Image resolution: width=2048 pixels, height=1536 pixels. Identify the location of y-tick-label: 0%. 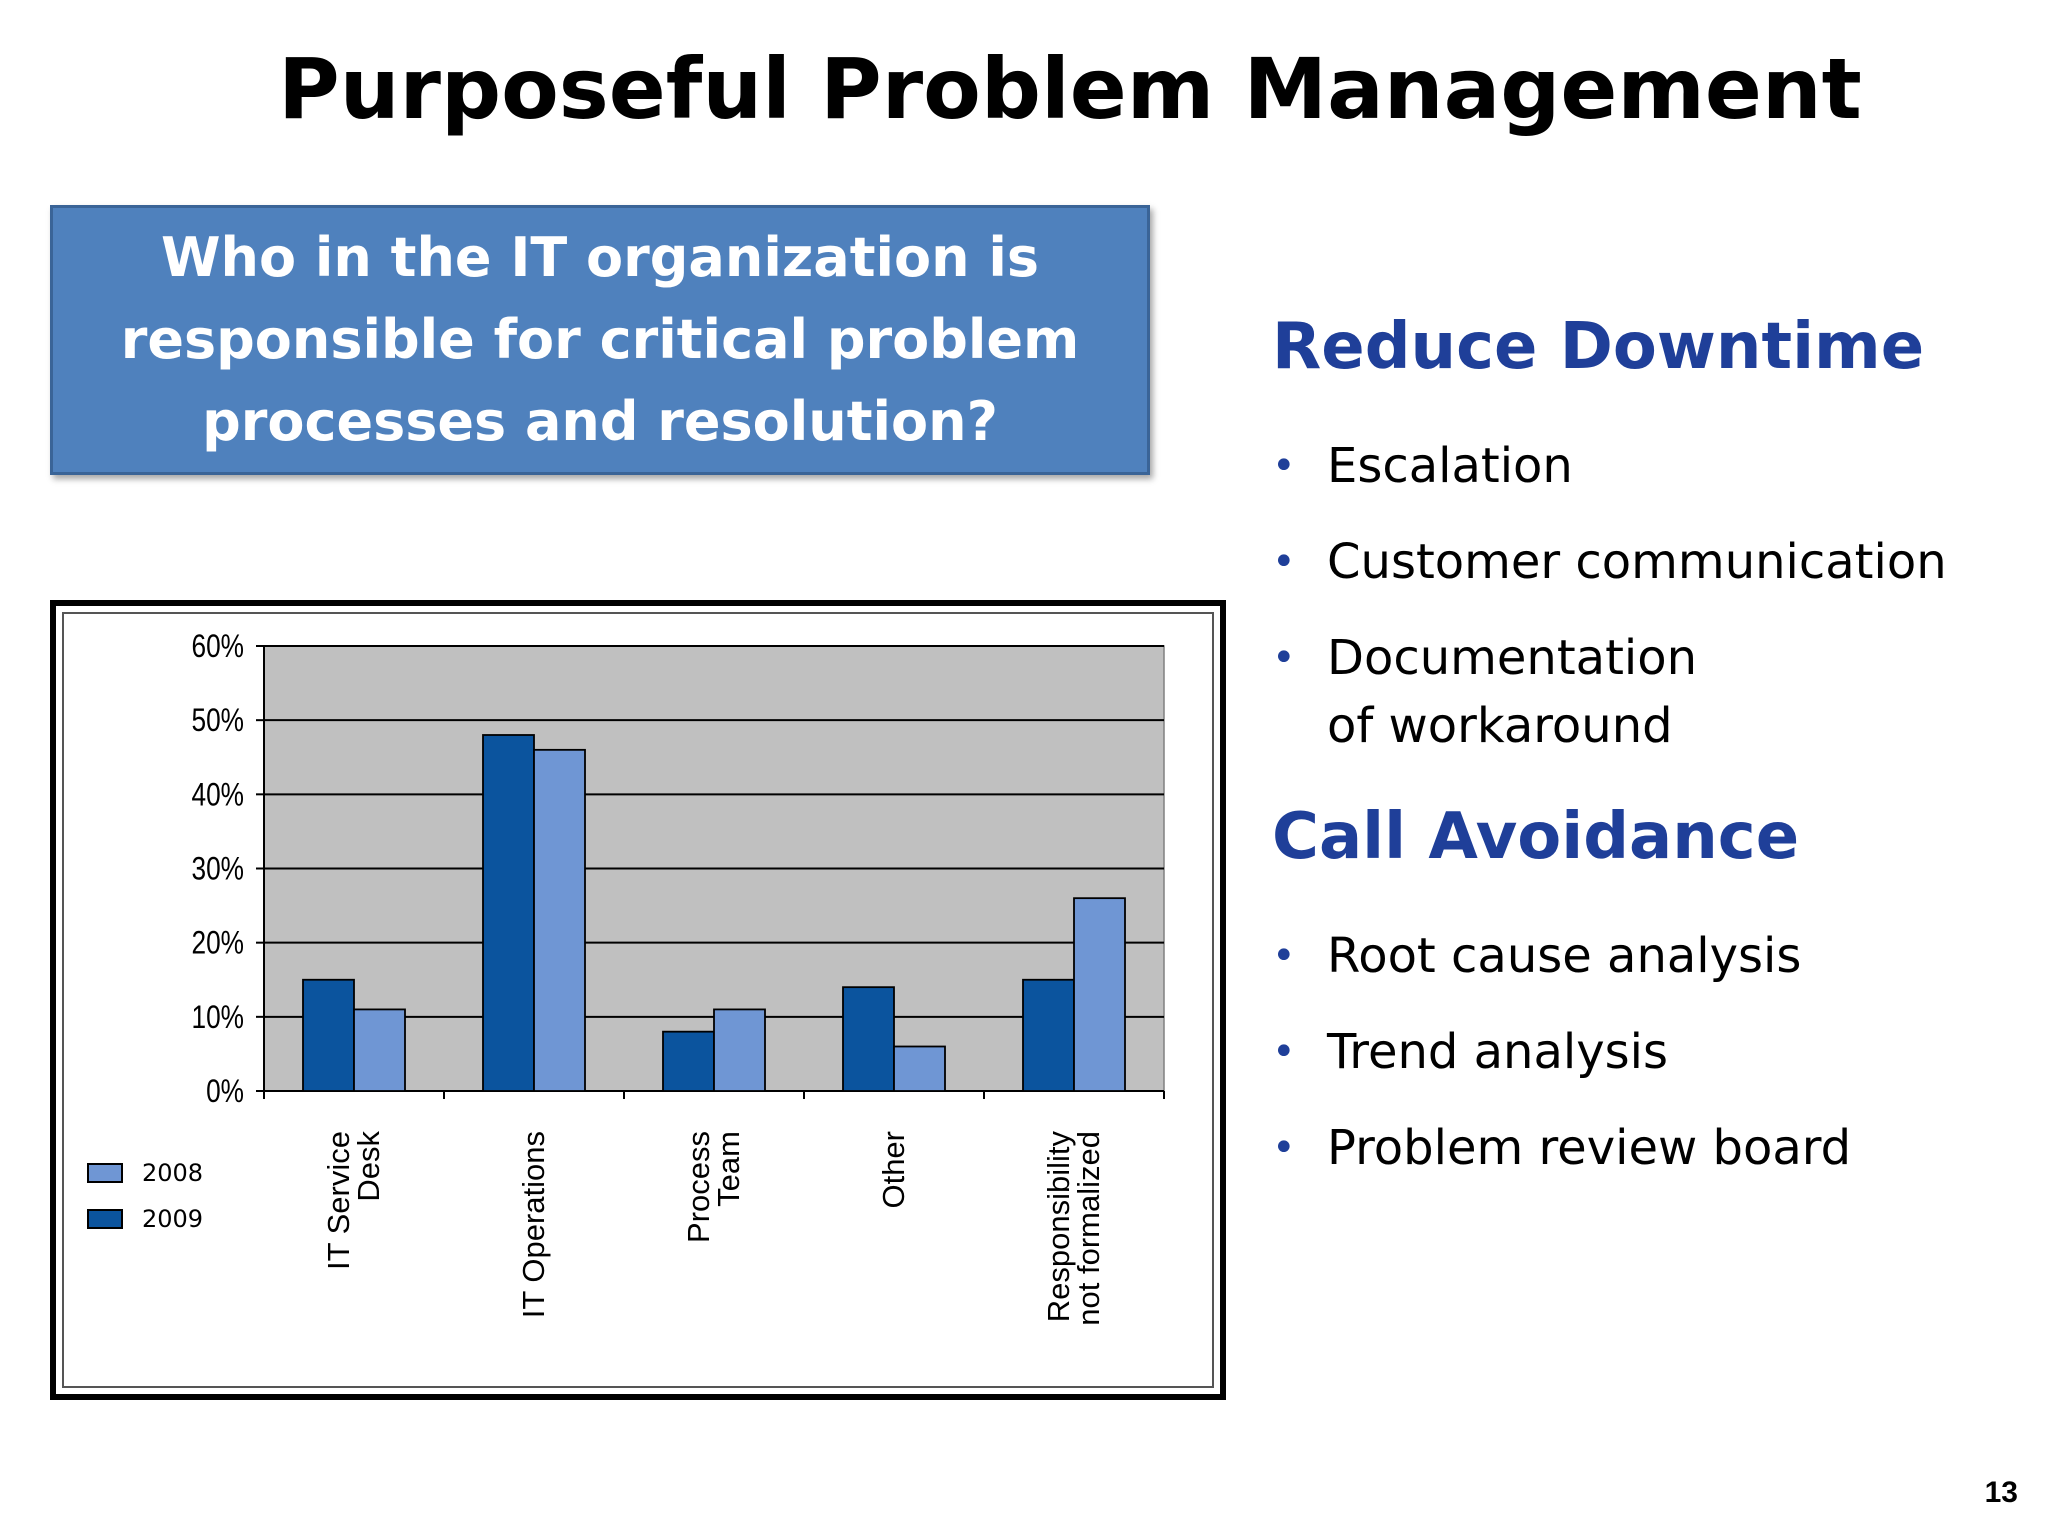
(225, 1092).